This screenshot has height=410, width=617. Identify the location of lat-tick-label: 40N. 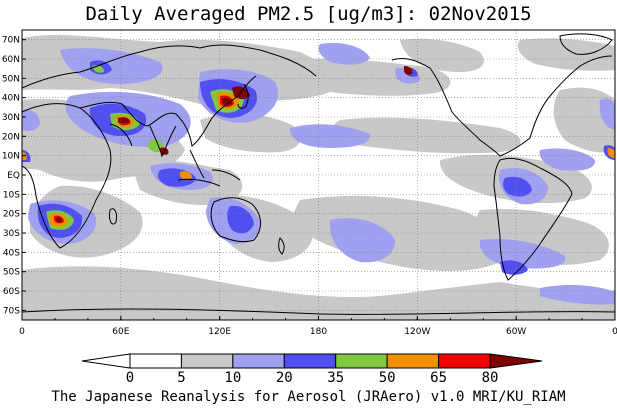
(11, 99).